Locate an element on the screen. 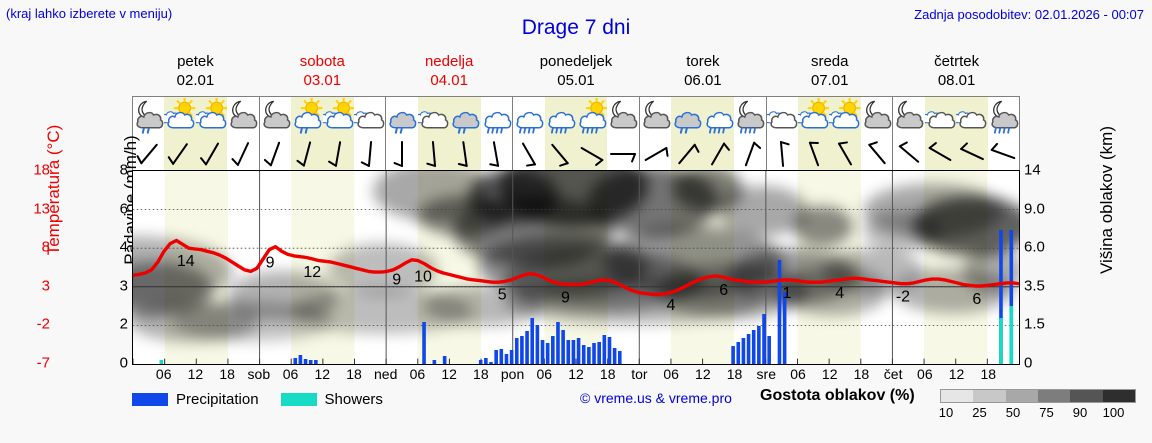 The image size is (1152, 443). x-tick-label: čet is located at coordinates (893, 374).